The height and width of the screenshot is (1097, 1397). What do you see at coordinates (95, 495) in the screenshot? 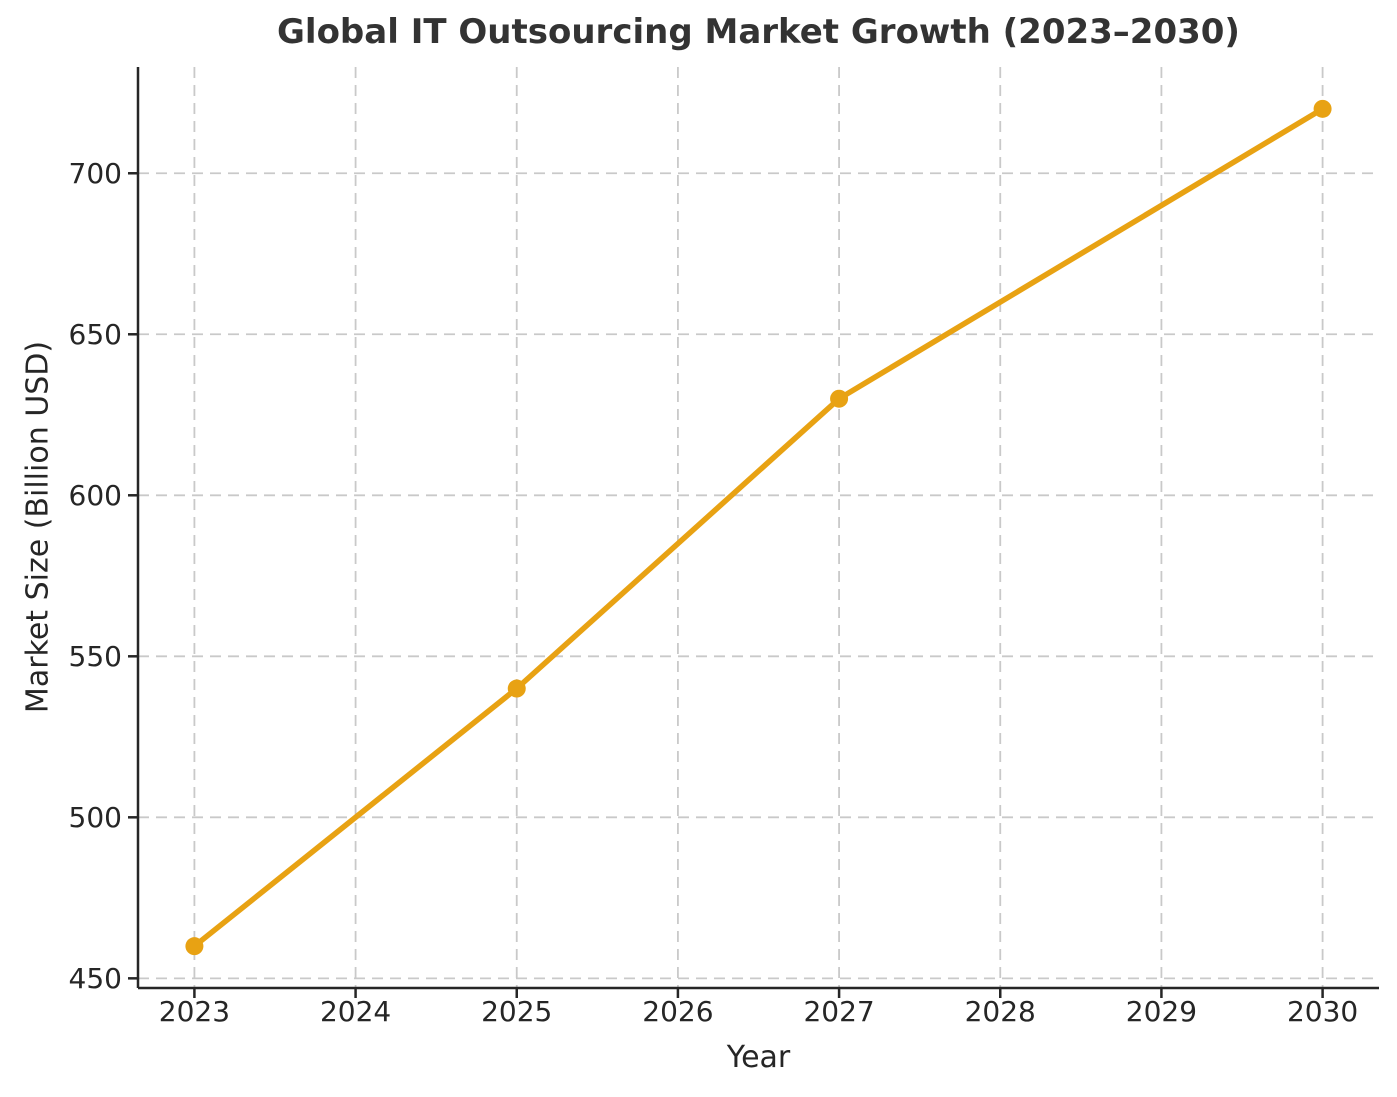
I see `y-tick-label: 600` at bounding box center [95, 495].